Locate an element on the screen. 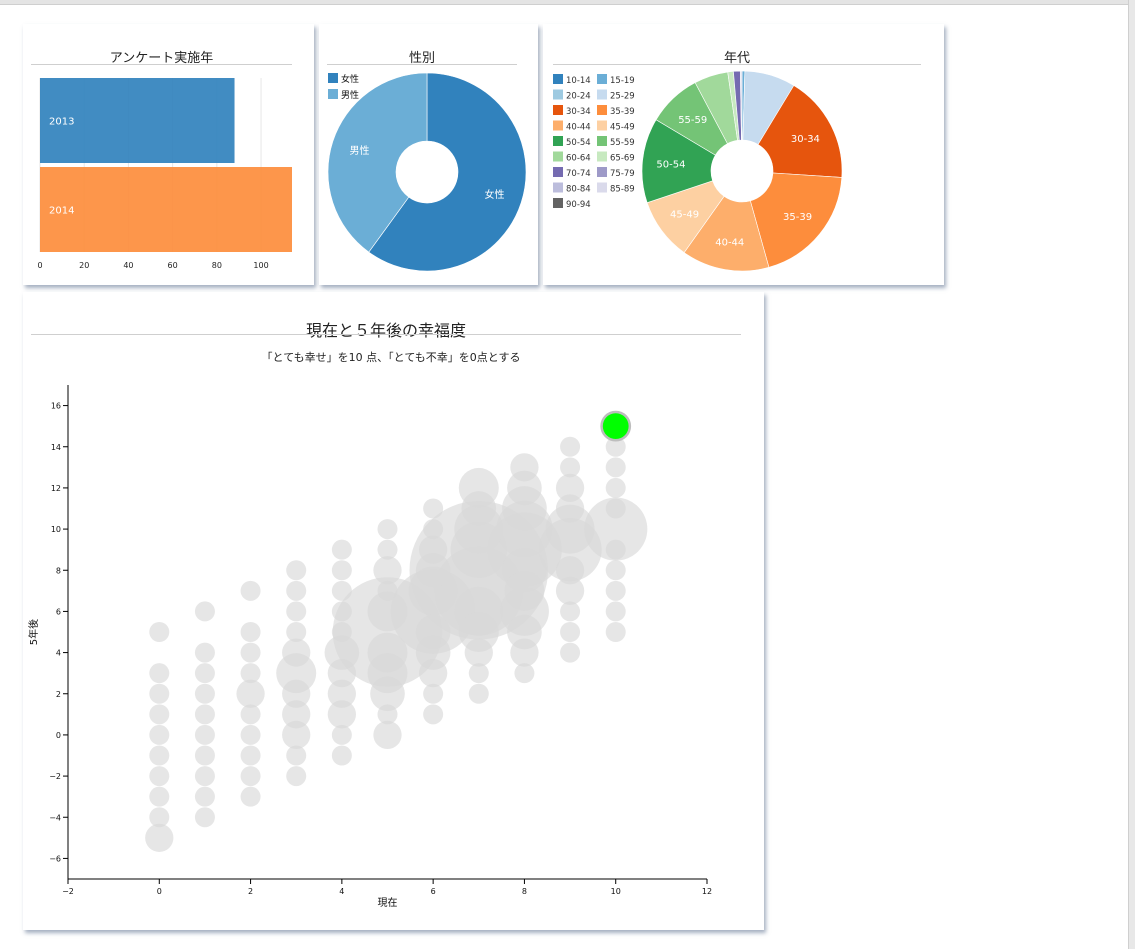 The width and height of the screenshot is (1135, 949). happiness-title: 現在と５年後の幸福度 is located at coordinates (385, 330).